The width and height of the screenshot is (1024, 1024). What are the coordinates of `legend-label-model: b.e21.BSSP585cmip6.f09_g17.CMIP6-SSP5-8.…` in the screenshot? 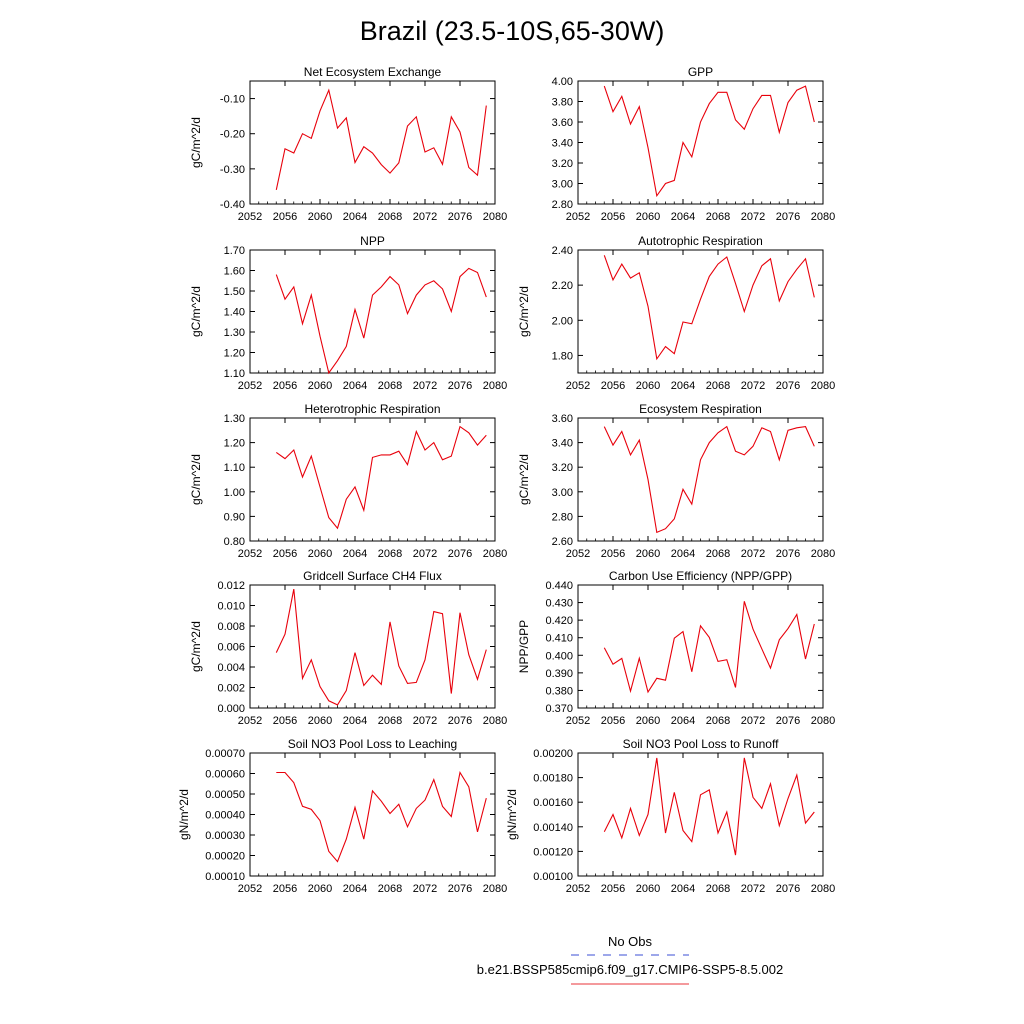 It's located at (630, 969).